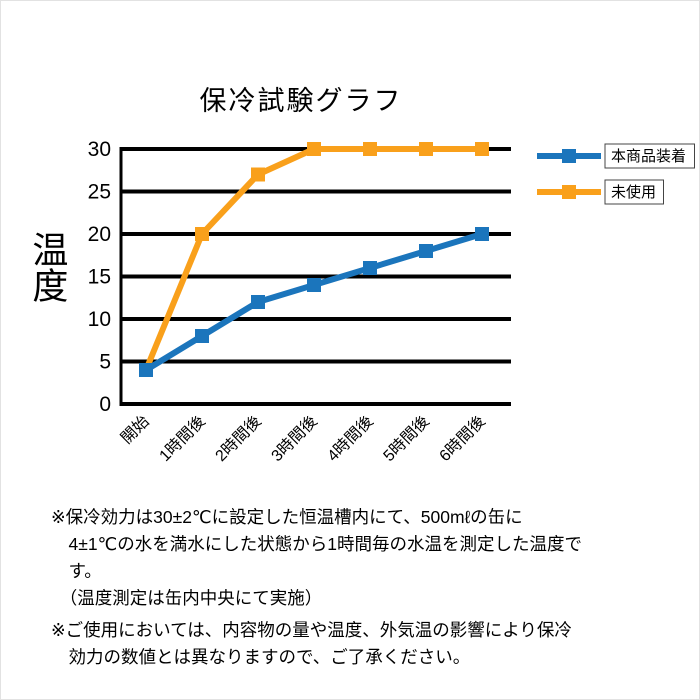 Image resolution: width=700 pixels, height=700 pixels. What do you see at coordinates (261, 657) in the screenshot?
I see `note-line: 効力の数値とは異なりますので、ご了承ください。` at bounding box center [261, 657].